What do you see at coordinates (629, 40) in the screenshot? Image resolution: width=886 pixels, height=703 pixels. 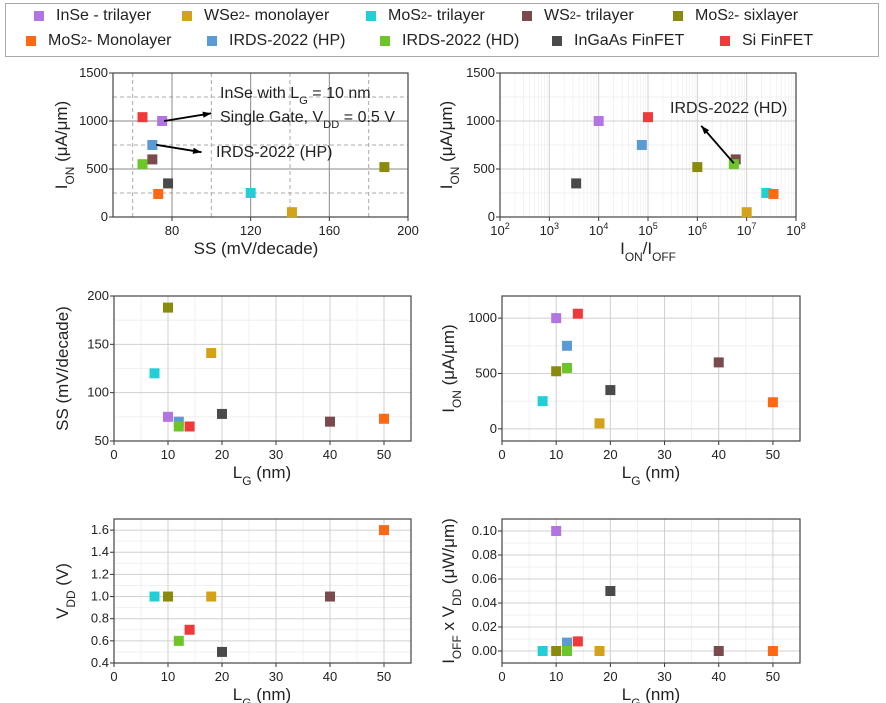 I see `legend-label: InGaAs FinFET` at bounding box center [629, 40].